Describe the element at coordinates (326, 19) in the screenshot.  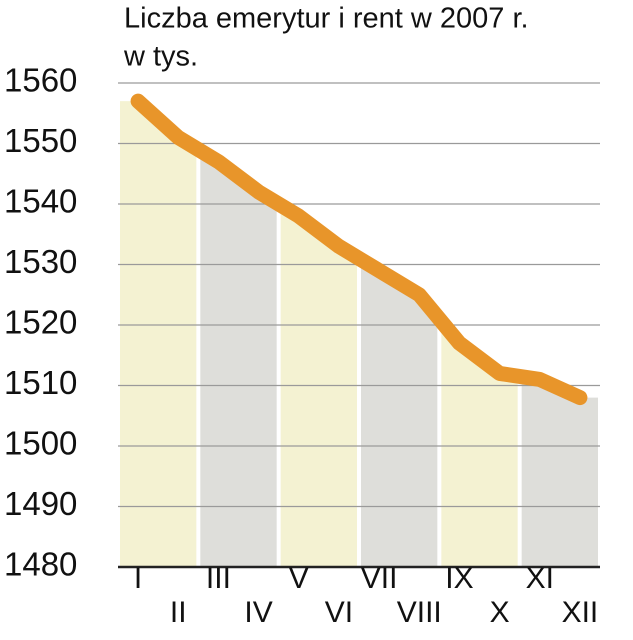
I see `chart-title: Liczba emerytur i rent w 2007 r.` at that location.